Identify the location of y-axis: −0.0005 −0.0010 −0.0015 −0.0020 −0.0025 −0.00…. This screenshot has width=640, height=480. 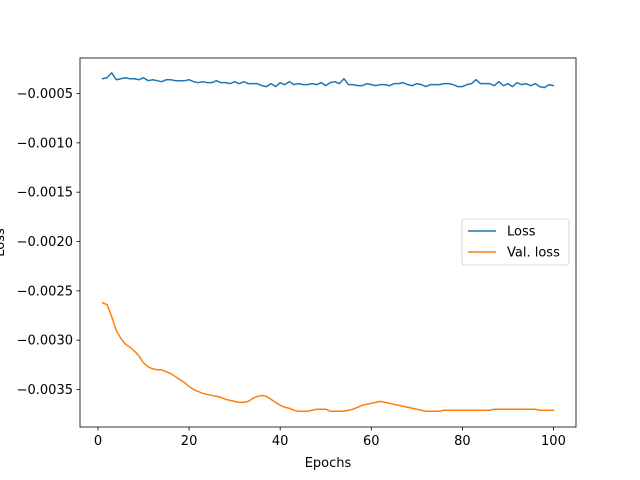
(48, 242).